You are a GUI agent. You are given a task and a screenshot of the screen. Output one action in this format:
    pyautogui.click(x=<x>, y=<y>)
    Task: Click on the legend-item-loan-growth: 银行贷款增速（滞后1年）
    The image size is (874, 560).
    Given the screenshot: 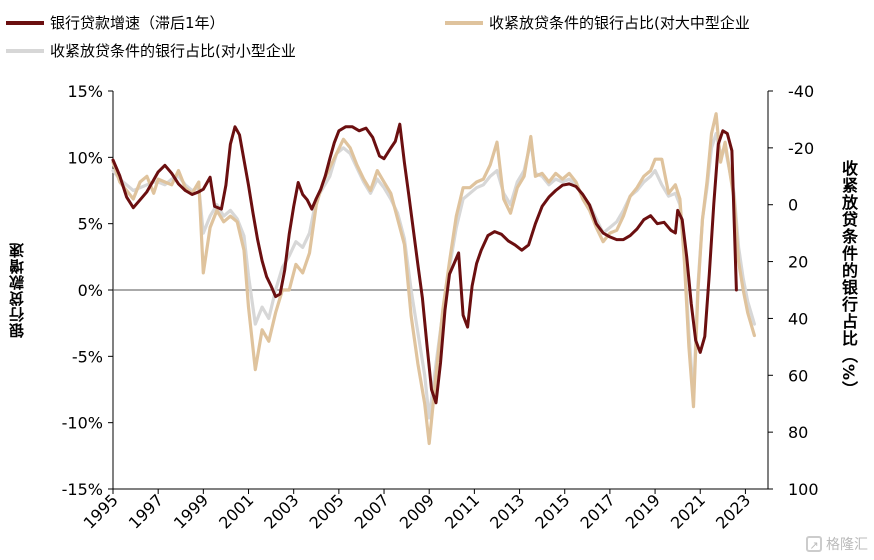 What is the action you would take?
    pyautogui.click(x=115, y=22)
    